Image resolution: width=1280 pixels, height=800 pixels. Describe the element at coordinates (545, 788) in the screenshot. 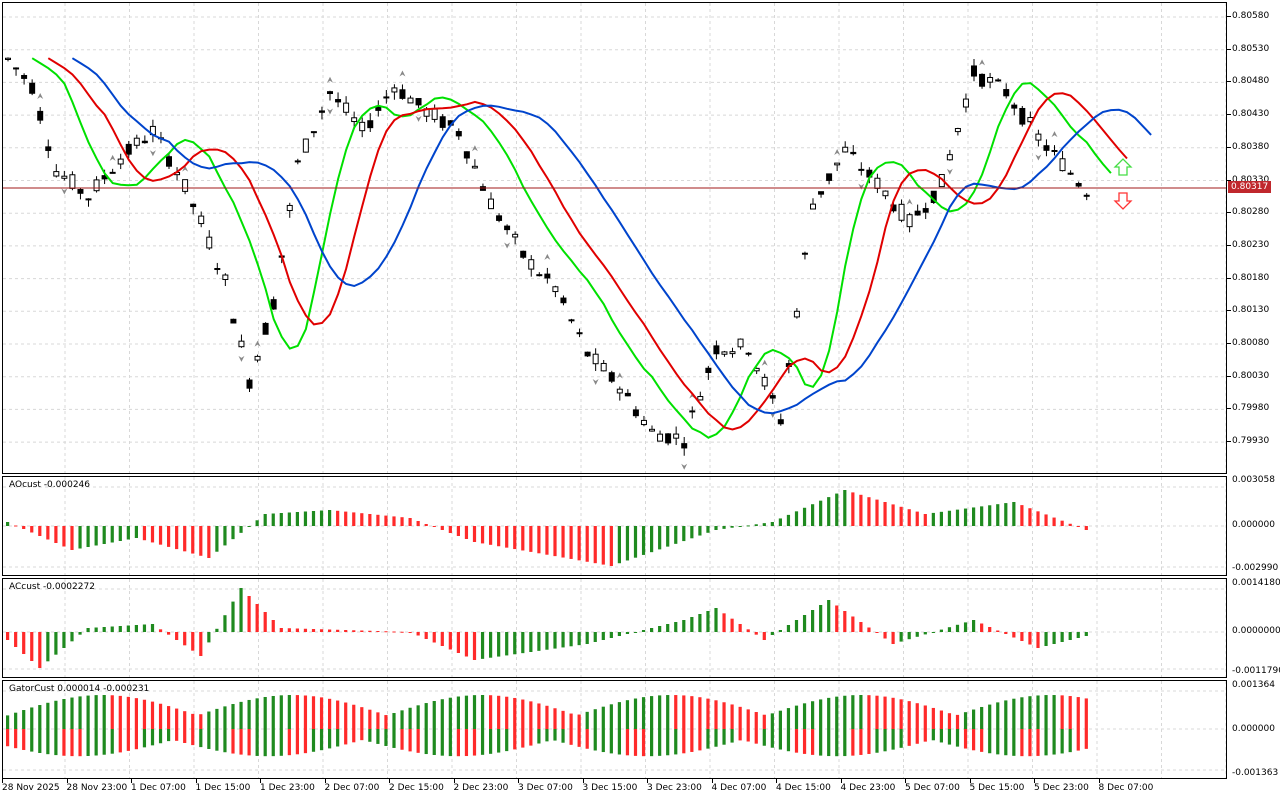

I see `time-axis-label: 3 Dec 07:00` at that location.